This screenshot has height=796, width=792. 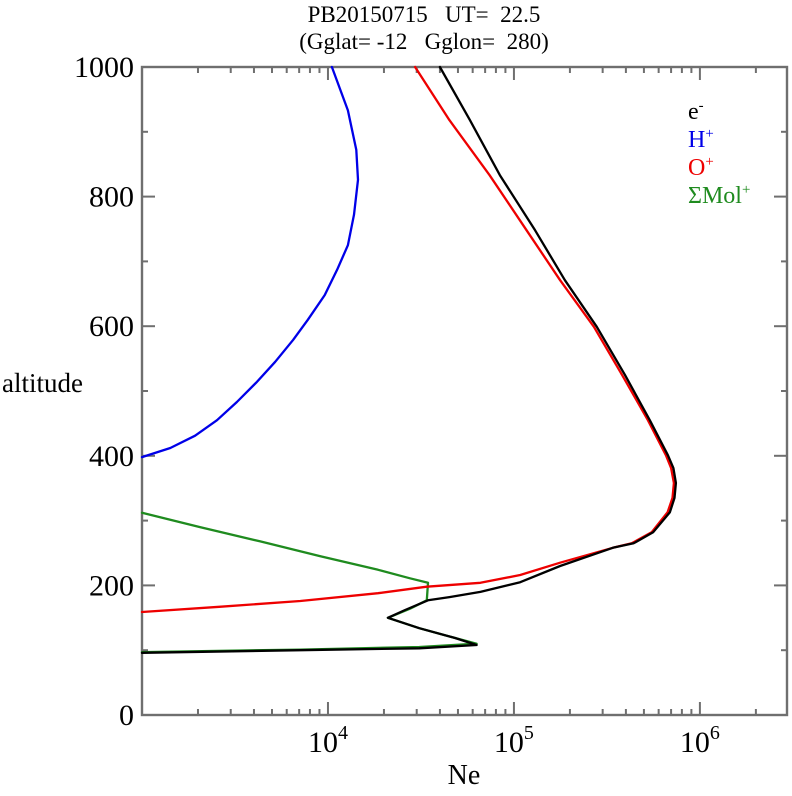 I want to click on plot-title-line2: (Gglat= -12 Gglon= 280), so click(x=424, y=41).